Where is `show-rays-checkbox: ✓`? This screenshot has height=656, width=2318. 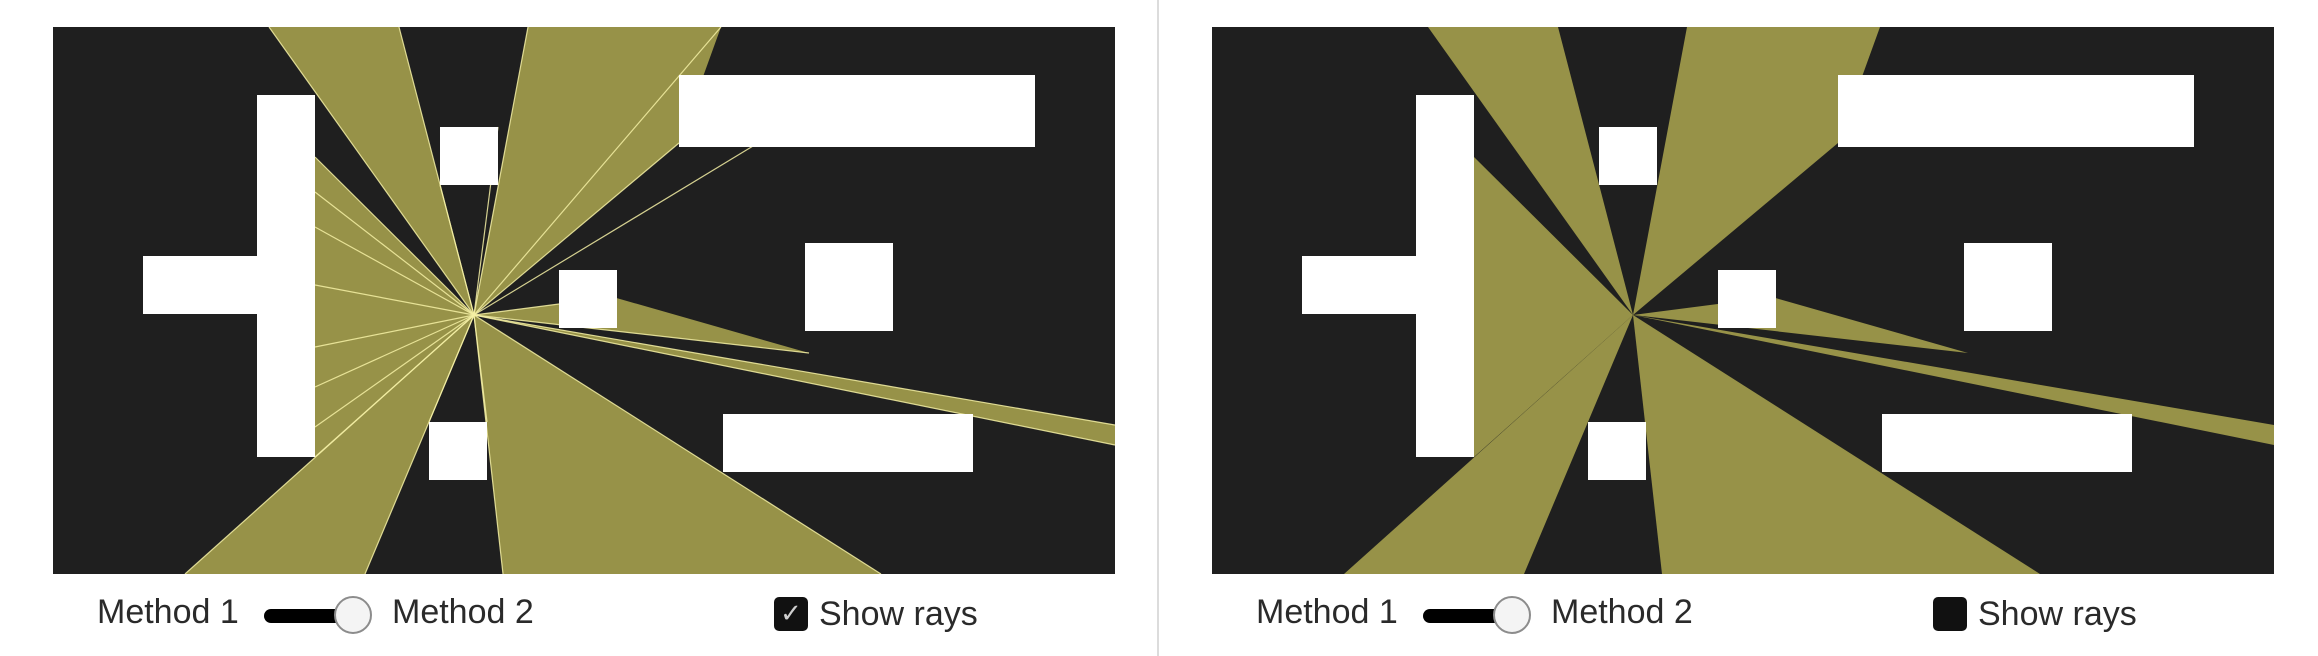
show-rays-checkbox: ✓ is located at coordinates (791, 614).